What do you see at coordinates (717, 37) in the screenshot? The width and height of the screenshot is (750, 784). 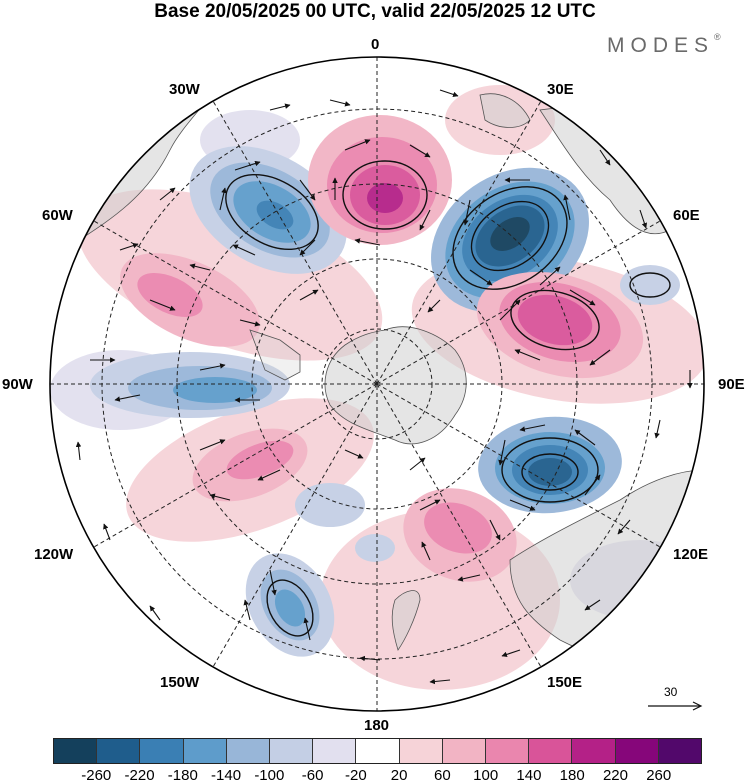 I see `registered-mark: ®` at bounding box center [717, 37].